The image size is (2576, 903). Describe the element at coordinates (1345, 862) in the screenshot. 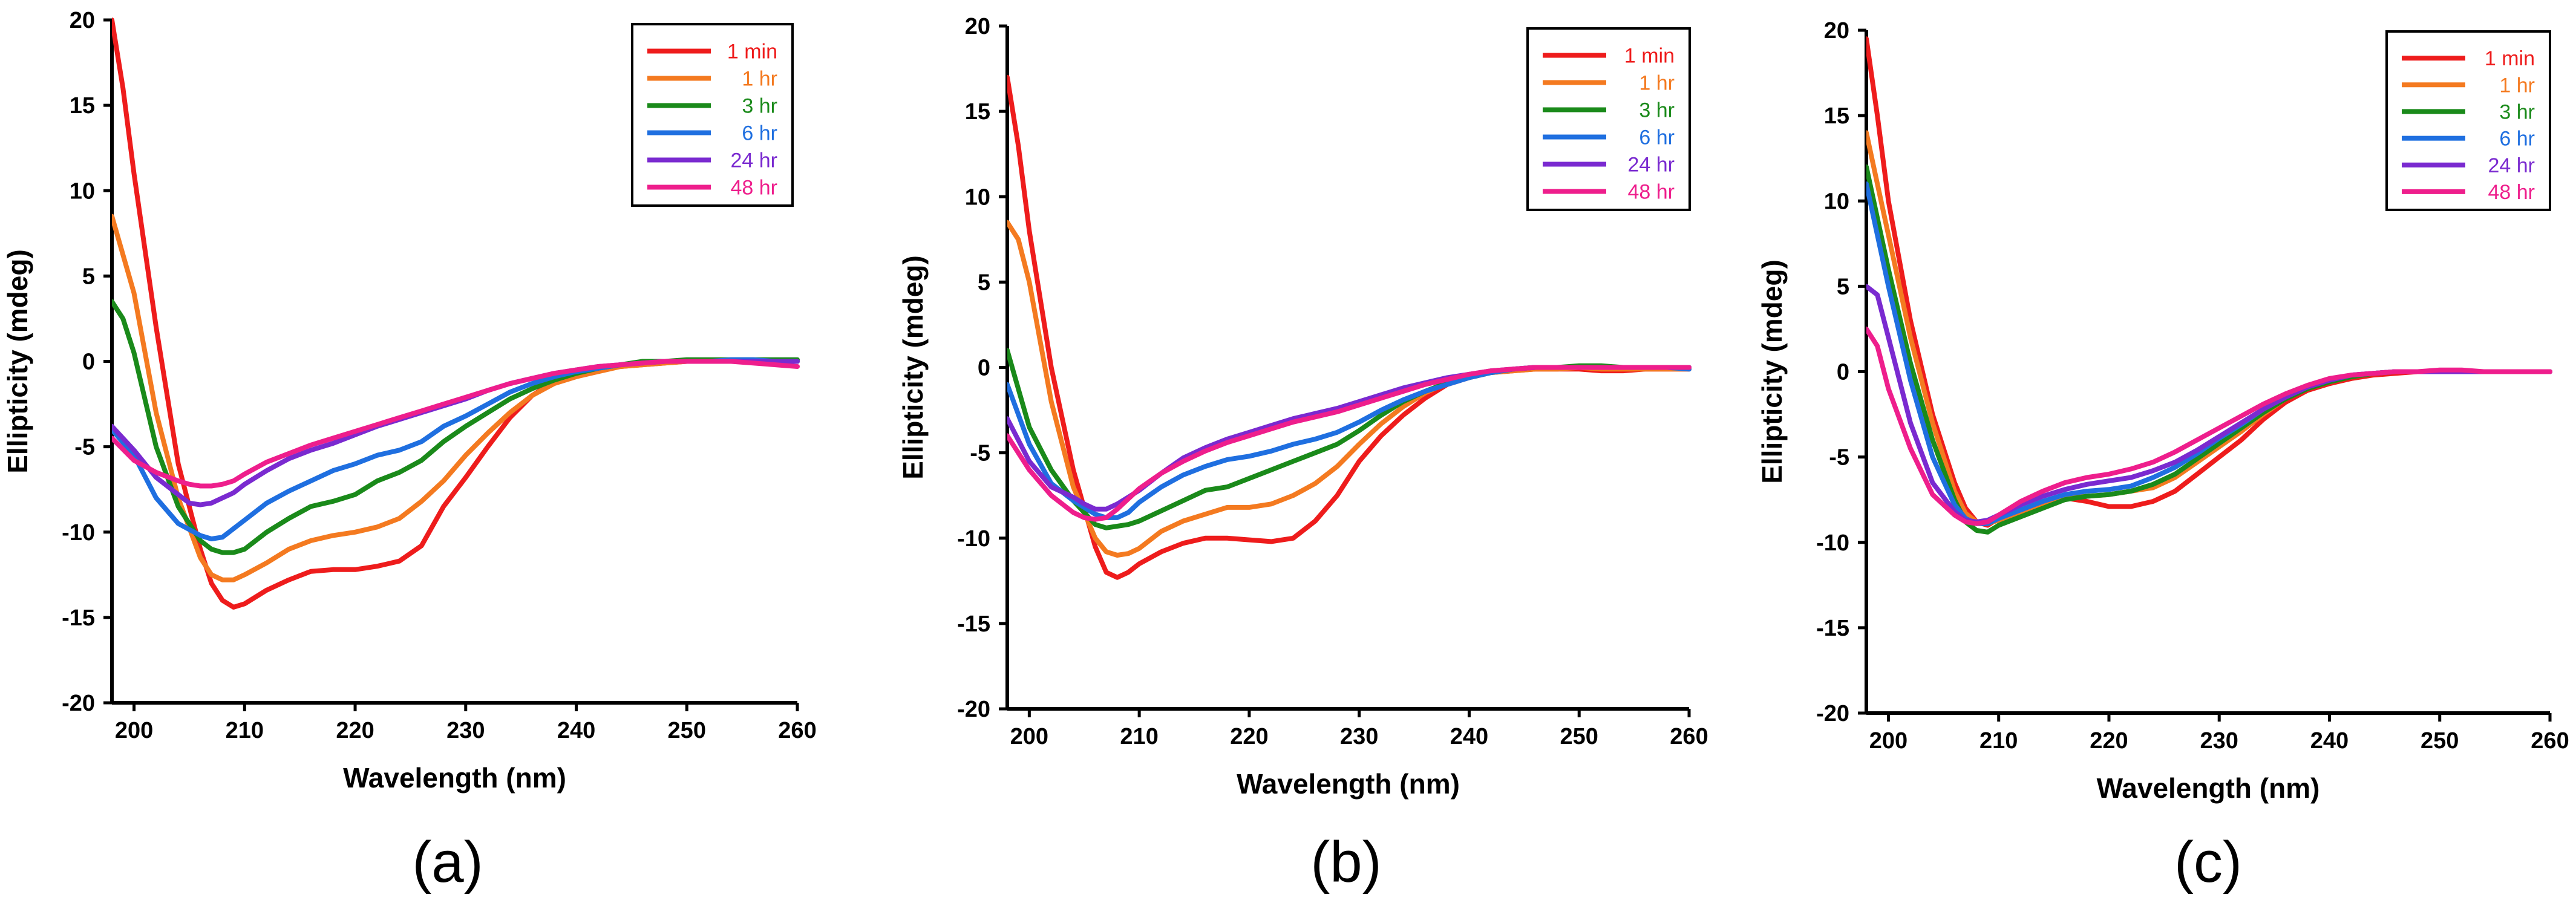

I see `panel-caption: (b)` at that location.